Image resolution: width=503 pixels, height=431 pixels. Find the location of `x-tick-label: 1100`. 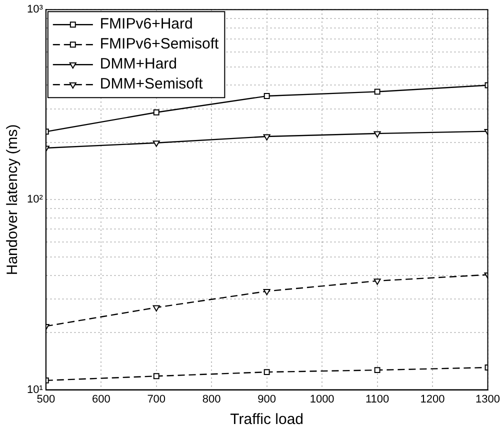

x-tick-label: 1100 is located at coordinates (377, 399).